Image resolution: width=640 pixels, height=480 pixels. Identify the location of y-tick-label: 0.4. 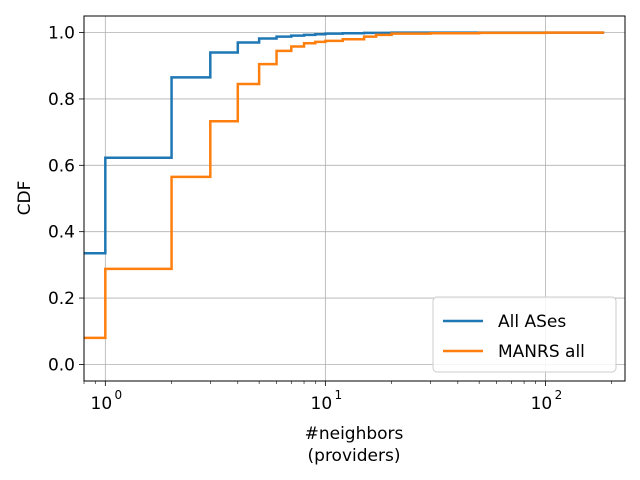
(61, 233).